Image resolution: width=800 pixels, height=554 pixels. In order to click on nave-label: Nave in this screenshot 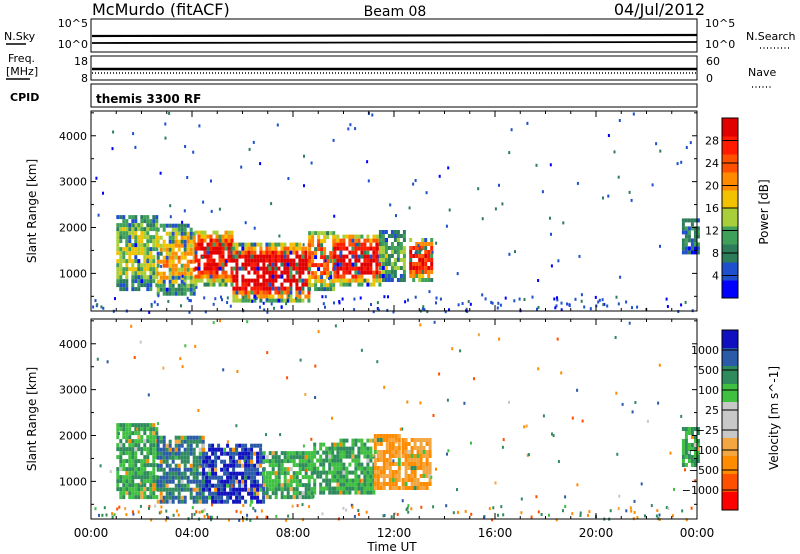, I will do `click(762, 72)`.